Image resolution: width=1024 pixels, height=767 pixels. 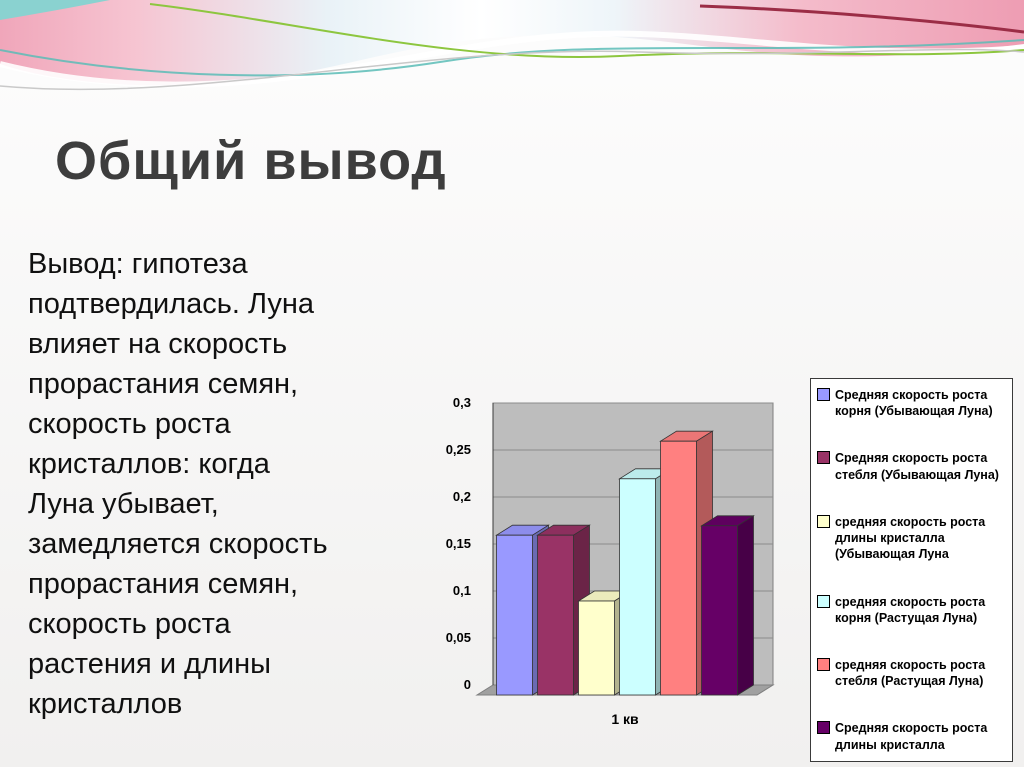 I want to click on chart-svg: 0 0,05 0,1 0,15 0,2 0,25 0,3 1 кв, so click(x=610, y=561).